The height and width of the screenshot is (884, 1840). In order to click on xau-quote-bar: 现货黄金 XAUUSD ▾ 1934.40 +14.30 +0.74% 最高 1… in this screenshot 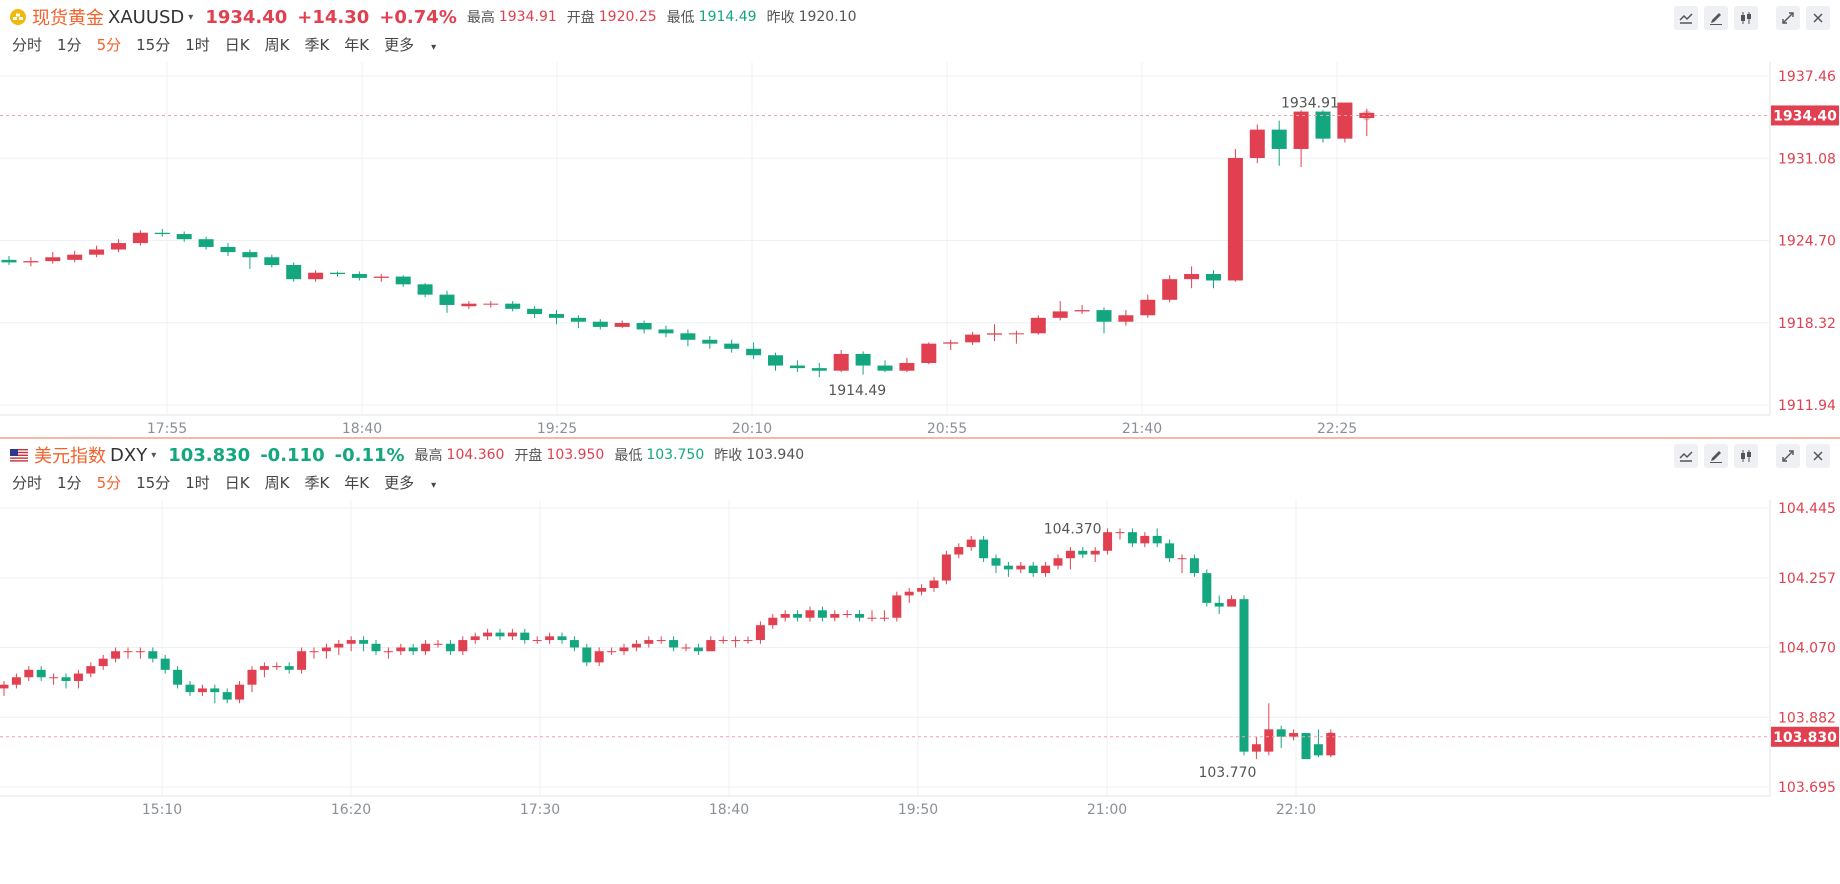, I will do `click(438, 17)`.